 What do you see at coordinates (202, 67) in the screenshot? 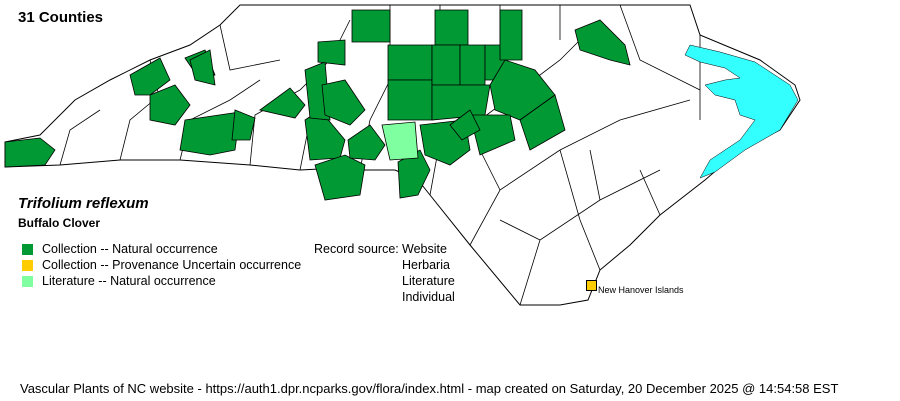
I see `county-mcdowell` at bounding box center [202, 67].